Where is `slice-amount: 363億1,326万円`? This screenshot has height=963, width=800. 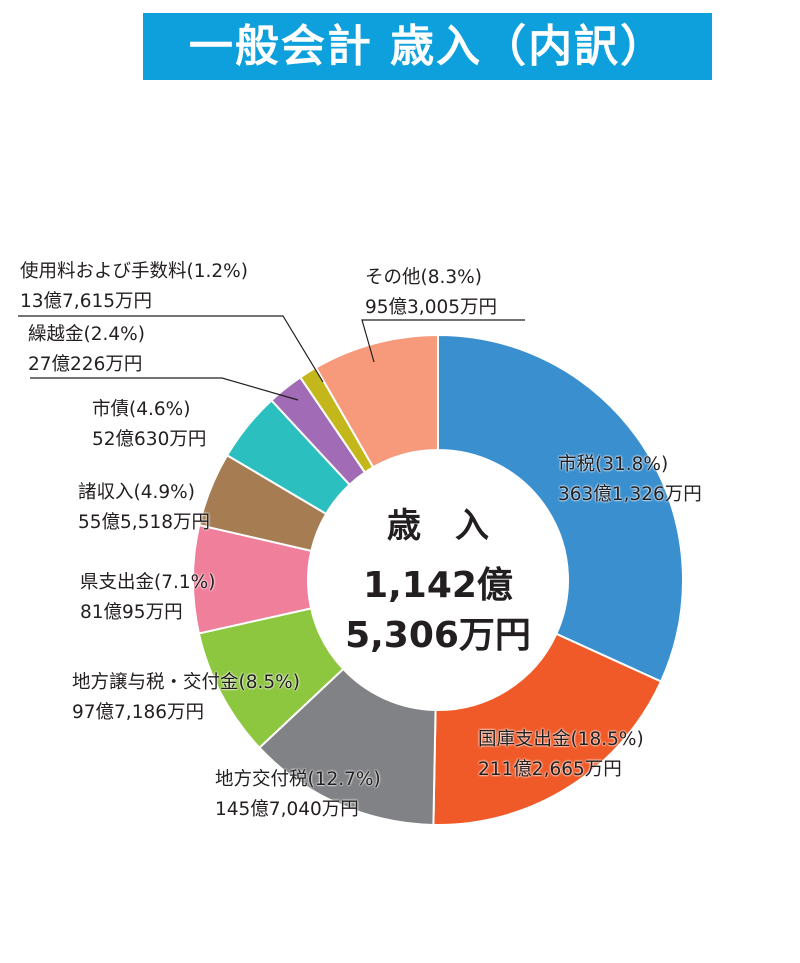 slice-amount: 363億1,326万円 is located at coordinates (630, 494).